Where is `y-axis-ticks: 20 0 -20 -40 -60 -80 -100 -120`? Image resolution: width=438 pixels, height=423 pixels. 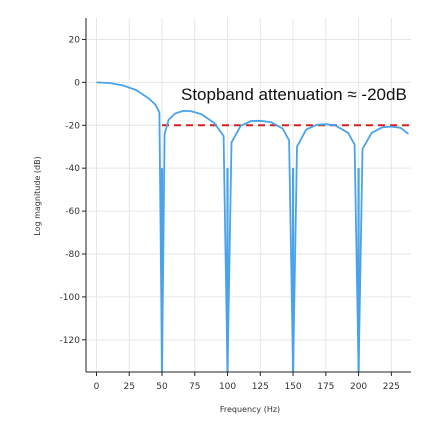
y-axis-ticks: 20 0 -20 -40 -60 -80 -100 -120 is located at coordinates (73, 190).